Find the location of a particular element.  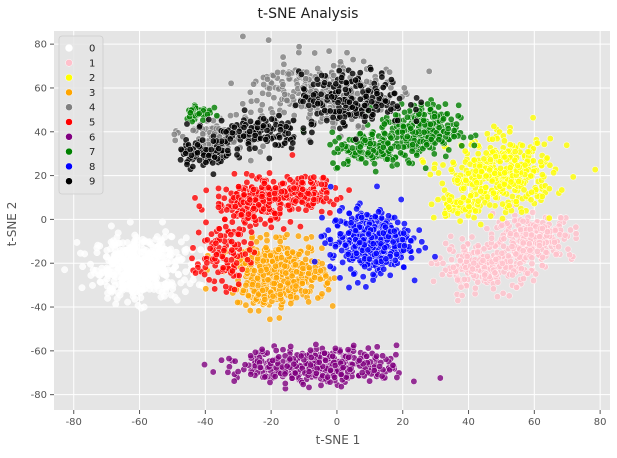

legend-label-7: 7 is located at coordinates (92, 152).